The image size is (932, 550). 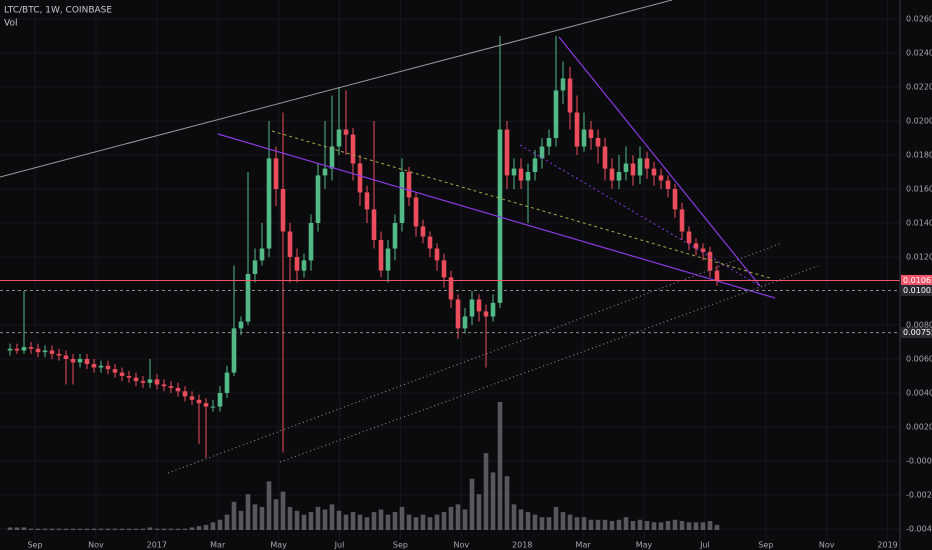 What do you see at coordinates (96, 545) in the screenshot?
I see `x-tick-label: Nov` at bounding box center [96, 545].